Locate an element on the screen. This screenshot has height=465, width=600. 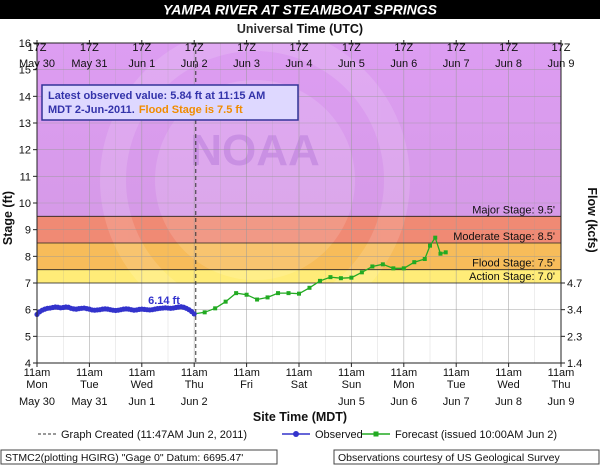
y-tick-label: 15 is located at coordinates (25, 71).